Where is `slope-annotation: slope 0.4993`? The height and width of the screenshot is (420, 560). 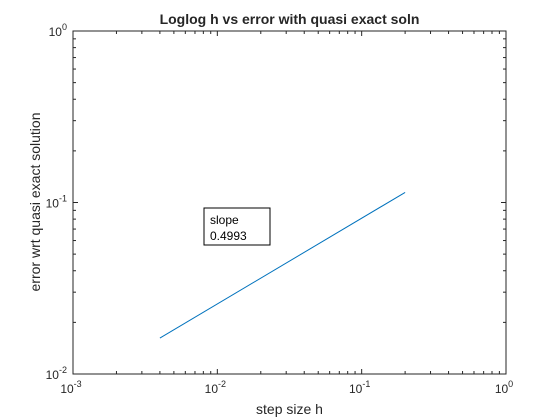
slope-annotation: slope 0.4993 is located at coordinates (237, 226).